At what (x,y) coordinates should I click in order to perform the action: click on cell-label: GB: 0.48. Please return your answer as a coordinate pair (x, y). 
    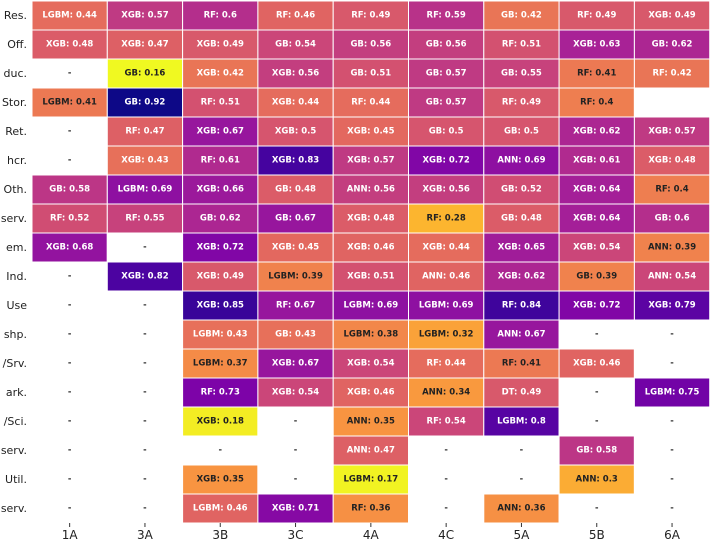
    Looking at the image, I should click on (521, 219).